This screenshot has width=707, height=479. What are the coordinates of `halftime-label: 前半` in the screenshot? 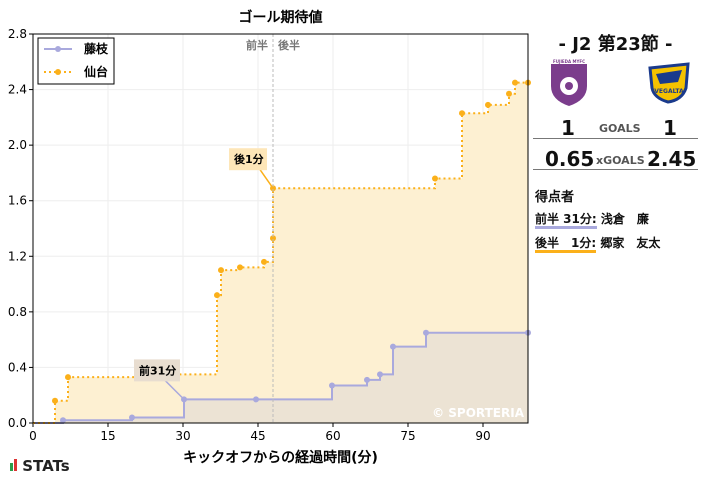 It's located at (257, 45).